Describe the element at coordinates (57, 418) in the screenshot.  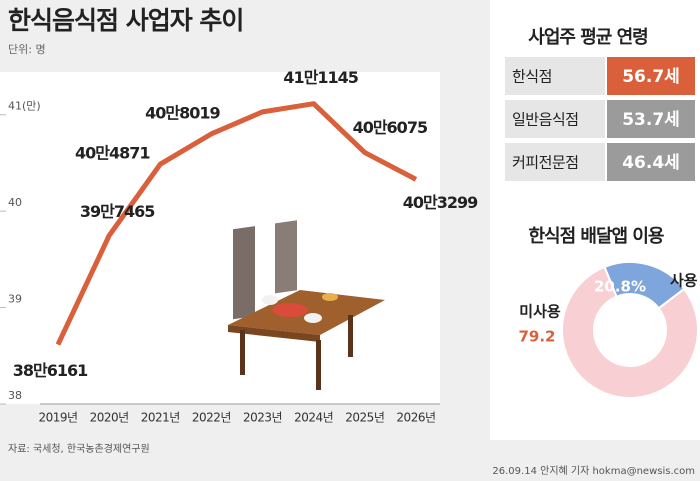
I see `x-tick-label: 2019년` at that location.